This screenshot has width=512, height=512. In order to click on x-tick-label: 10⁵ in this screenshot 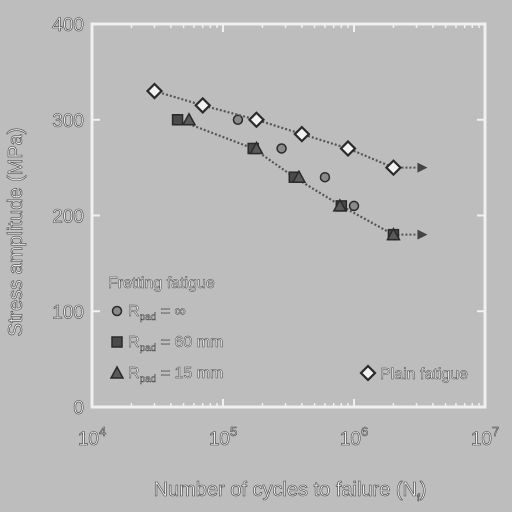, I will do `click(223, 437)`.